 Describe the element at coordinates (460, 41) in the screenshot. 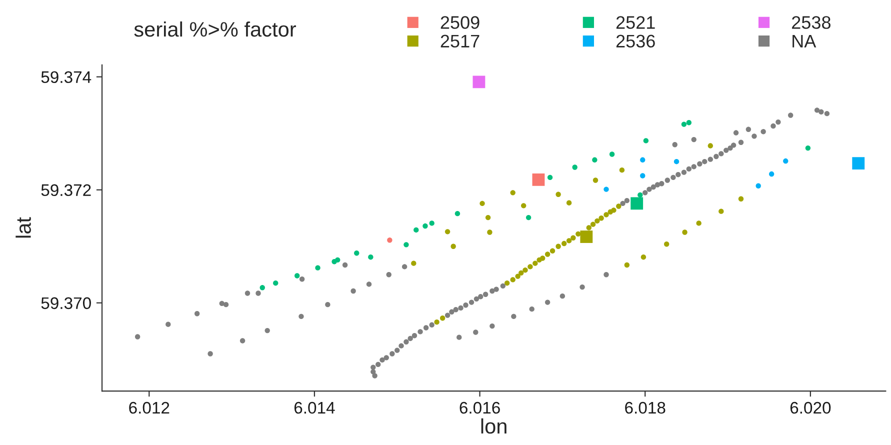

I see `legend-label: 2517` at that location.